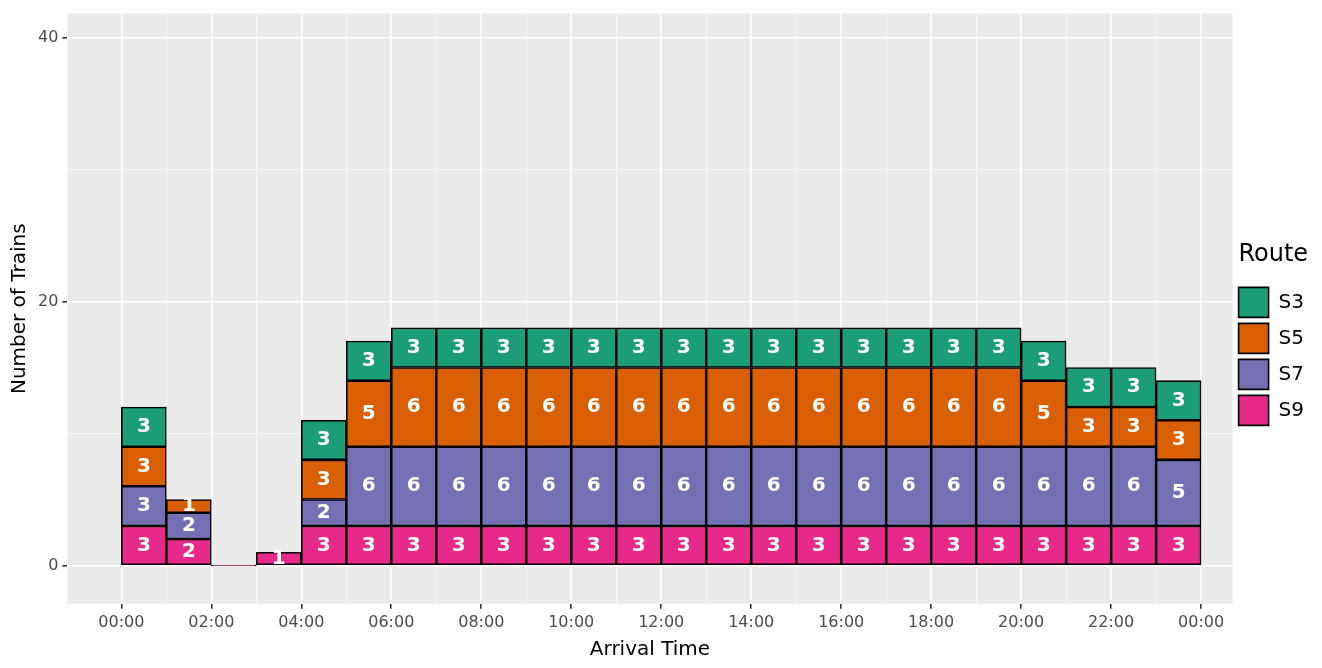 The width and height of the screenshot is (1322, 668). What do you see at coordinates (18, 309) in the screenshot?
I see `y-axis-title: Number of Trains` at bounding box center [18, 309].